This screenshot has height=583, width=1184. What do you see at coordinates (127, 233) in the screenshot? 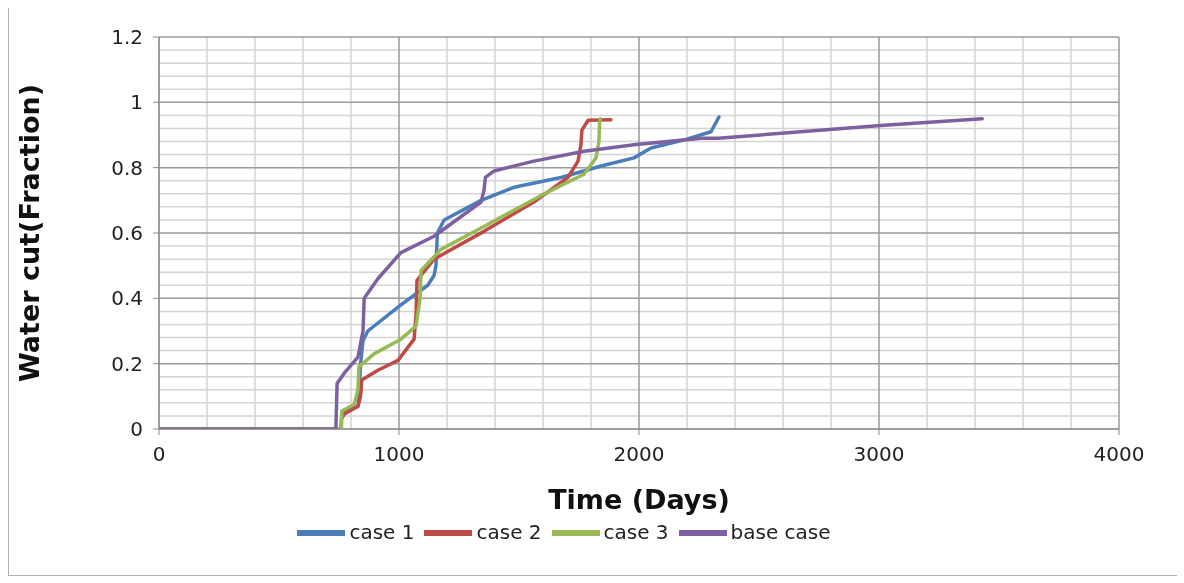
I see `y-tick-label: 0.6` at bounding box center [127, 233].